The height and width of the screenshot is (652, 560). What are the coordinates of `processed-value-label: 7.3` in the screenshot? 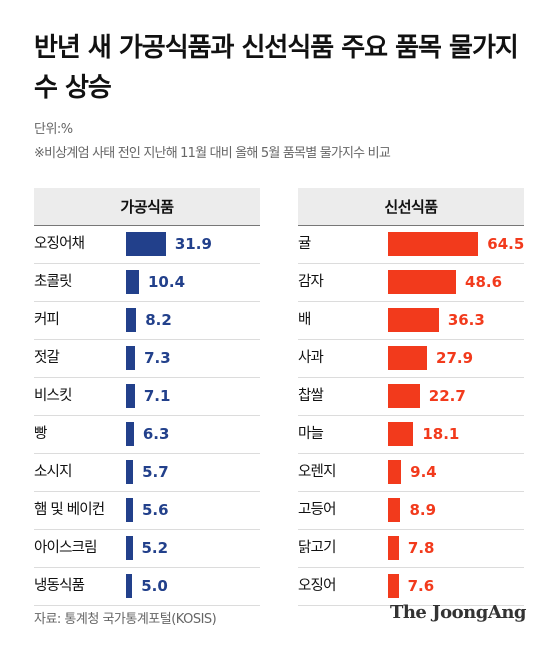 It's located at (157, 358).